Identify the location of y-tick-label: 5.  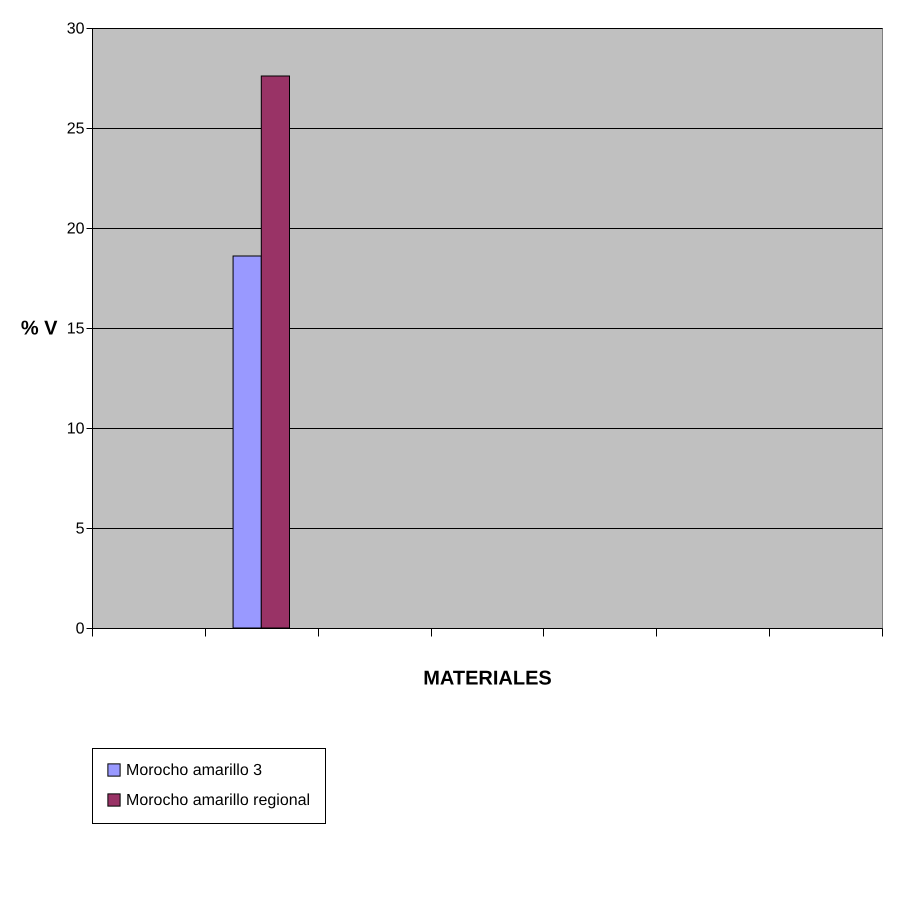
(80, 529).